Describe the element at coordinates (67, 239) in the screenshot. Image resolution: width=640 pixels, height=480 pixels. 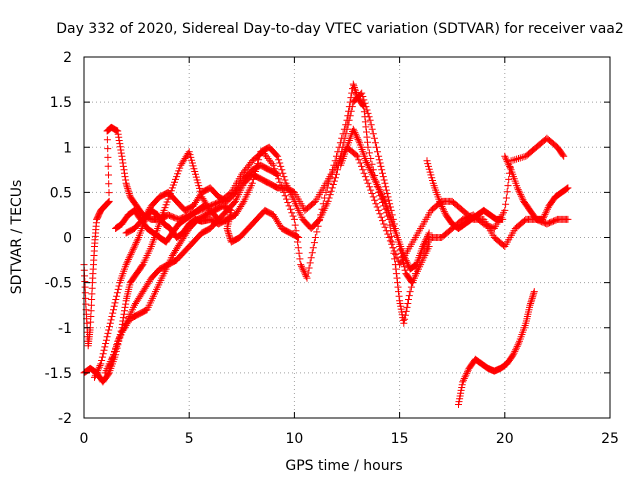
I see `y-tick-label: 0` at that location.